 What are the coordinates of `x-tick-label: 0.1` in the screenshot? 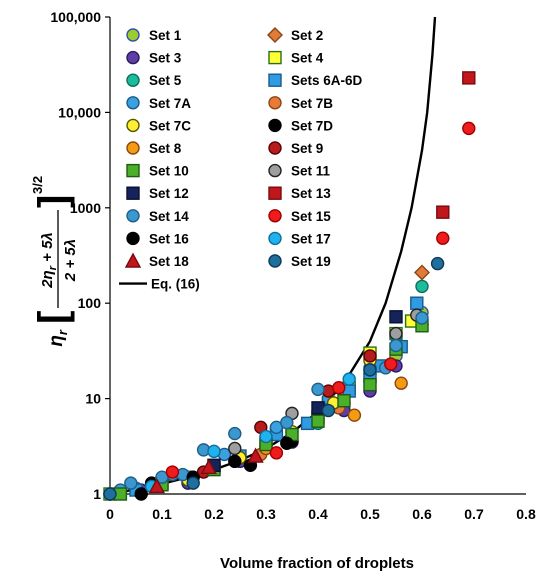 It's located at (162, 514).